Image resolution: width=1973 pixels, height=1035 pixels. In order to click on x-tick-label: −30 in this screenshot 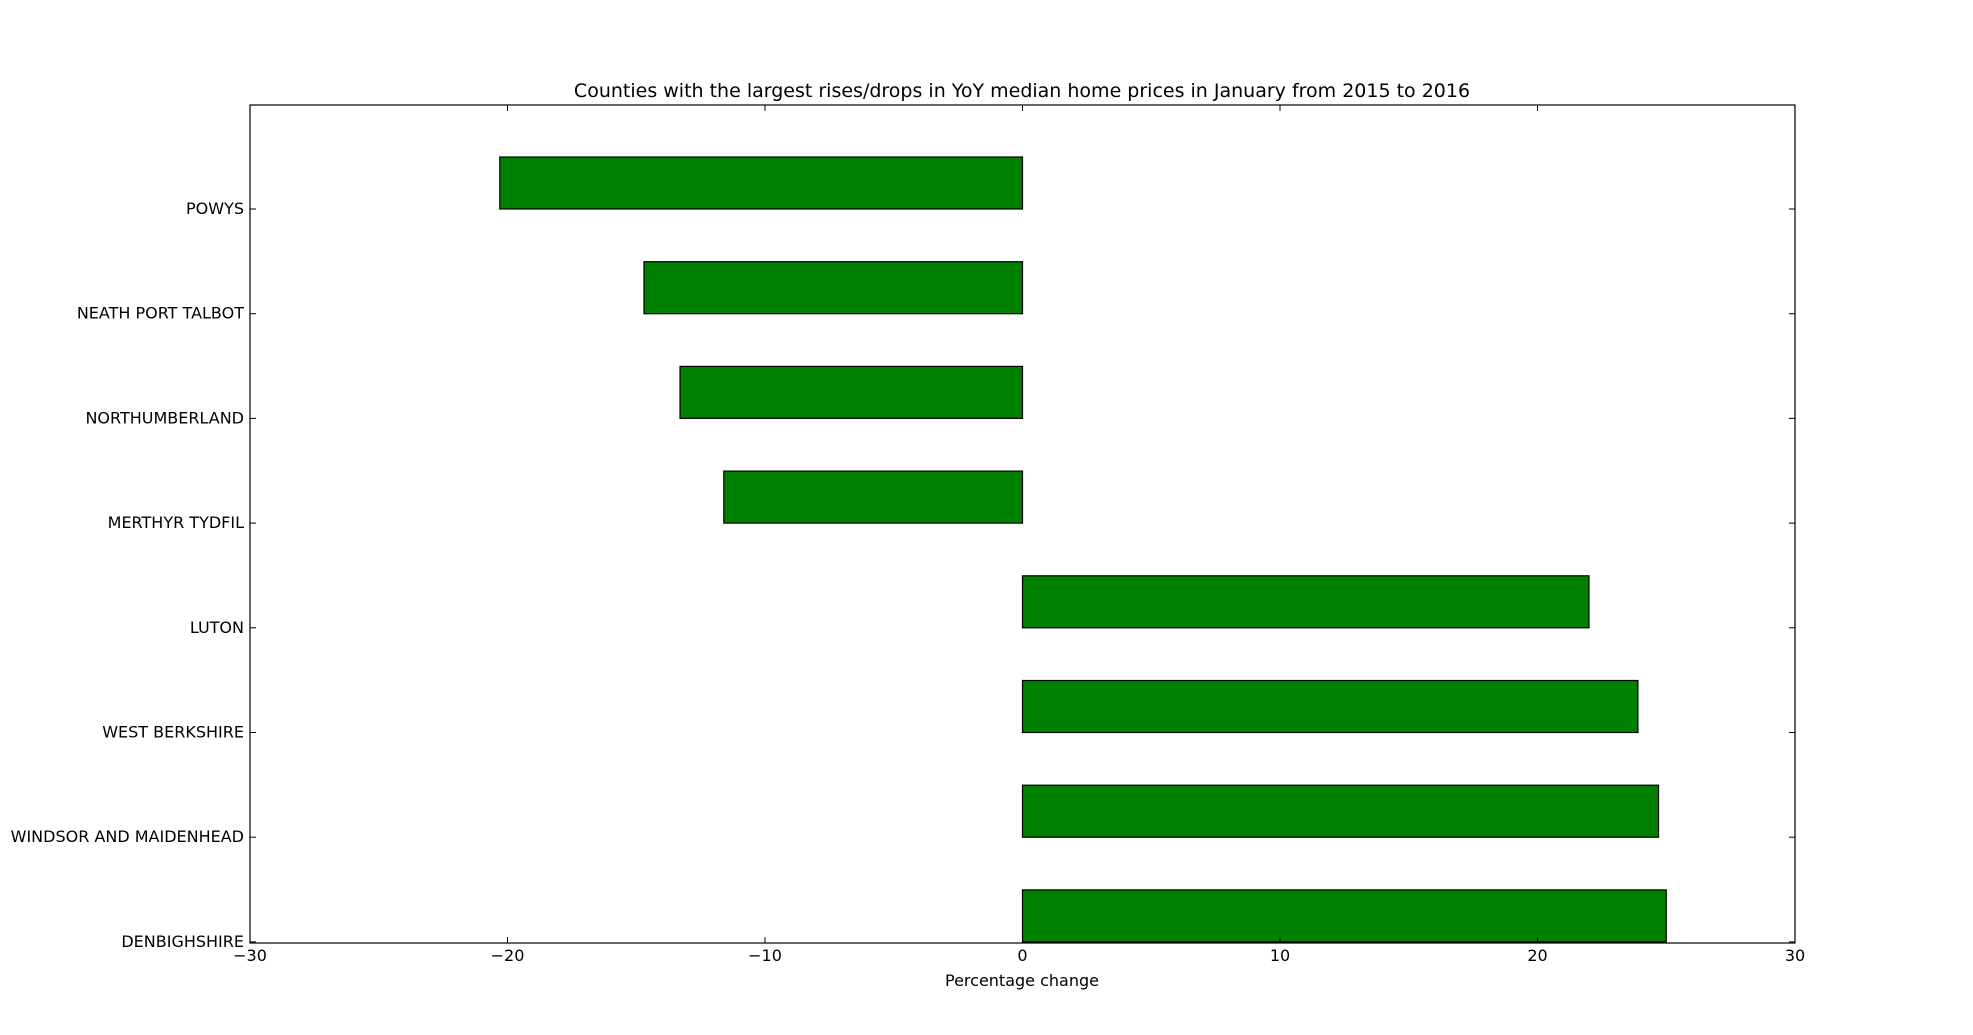, I will do `click(250, 955)`.